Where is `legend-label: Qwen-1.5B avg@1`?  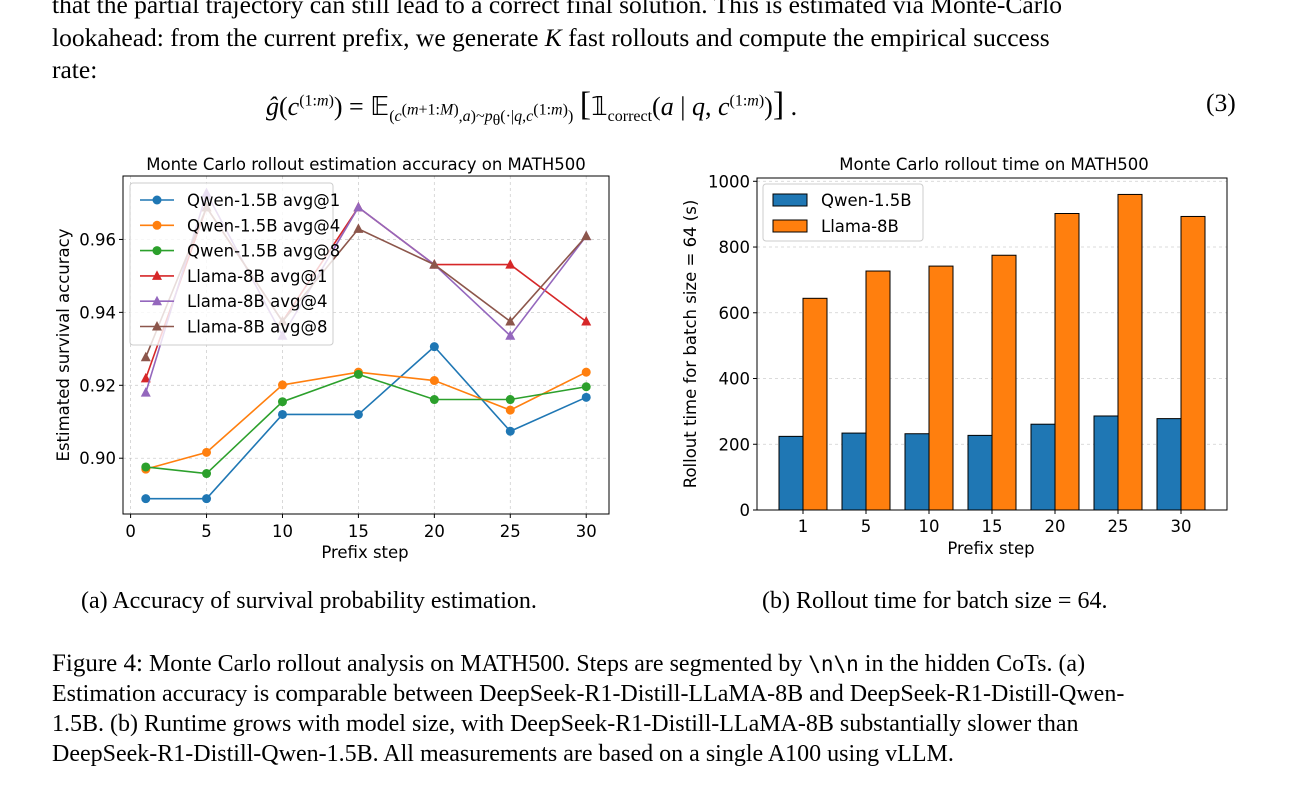
legend-label: Qwen-1.5B avg@1 is located at coordinates (263, 200).